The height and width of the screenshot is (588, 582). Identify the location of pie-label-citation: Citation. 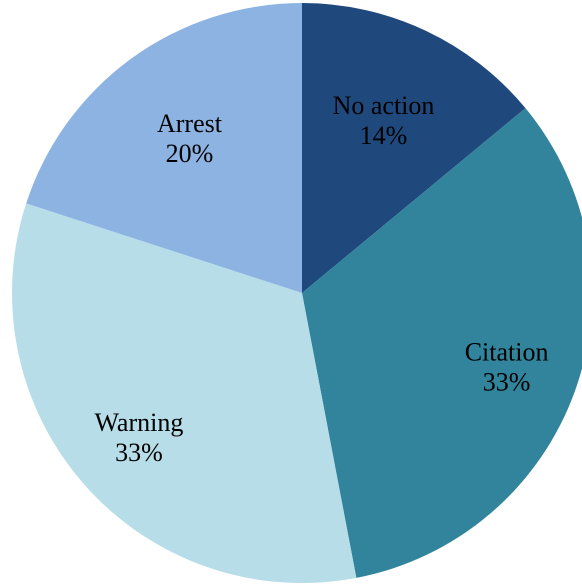
(507, 352).